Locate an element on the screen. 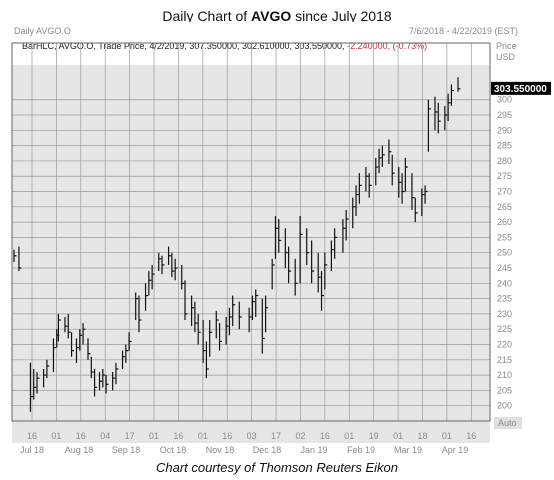 This screenshot has height=480, width=554. auto-button is located at coordinates (508, 423).